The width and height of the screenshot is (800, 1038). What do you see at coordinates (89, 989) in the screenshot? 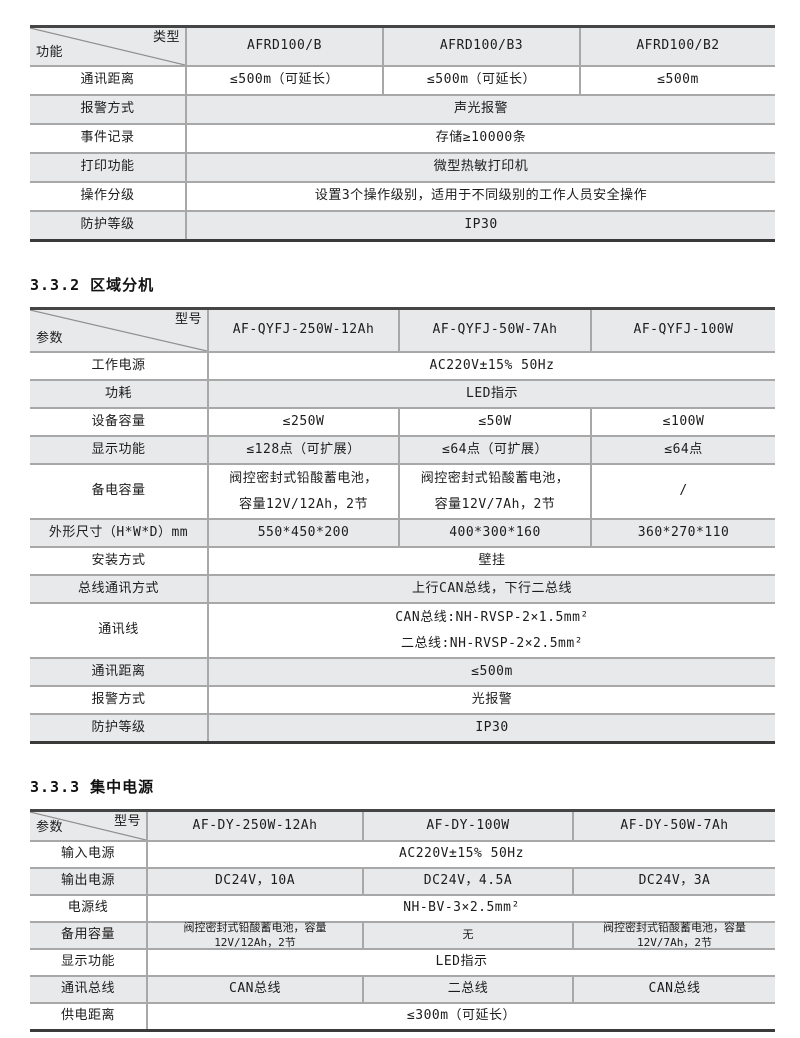
I see `row-label: 通讯总线` at bounding box center [89, 989].